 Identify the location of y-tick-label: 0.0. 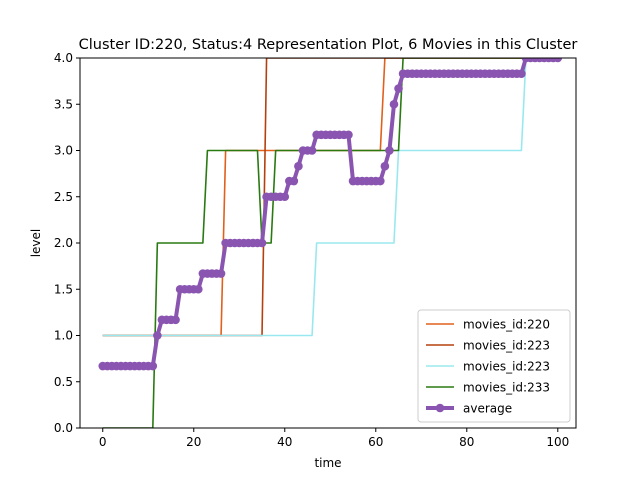
(63, 428).